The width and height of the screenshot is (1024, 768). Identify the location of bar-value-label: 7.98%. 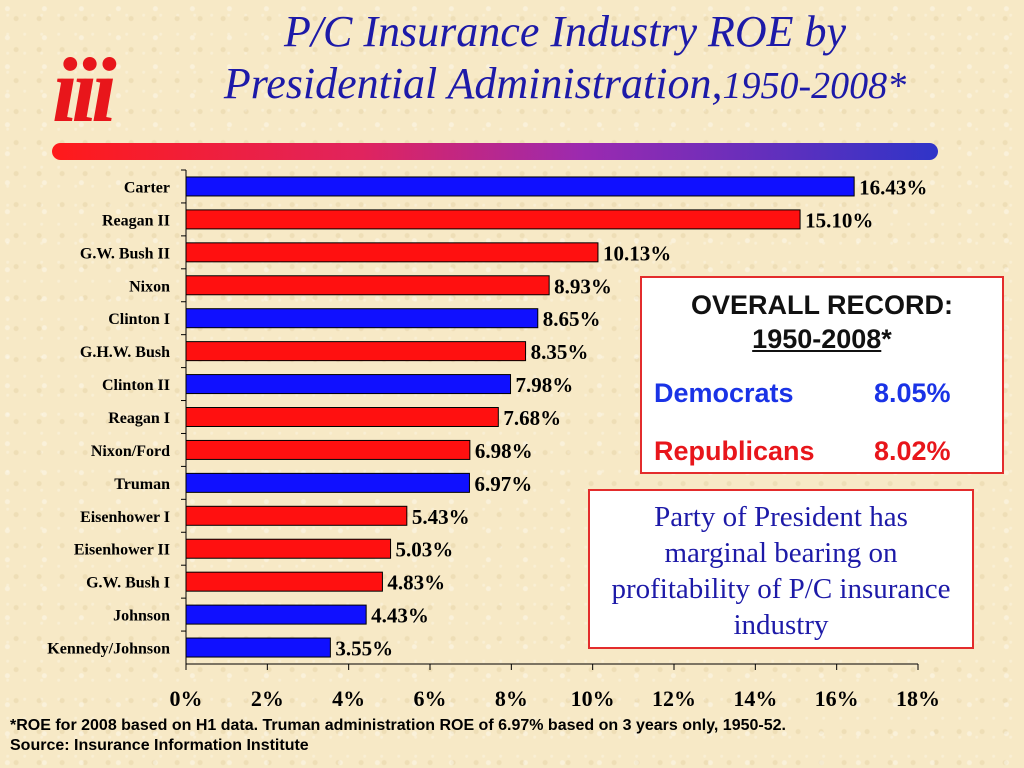
(545, 385).